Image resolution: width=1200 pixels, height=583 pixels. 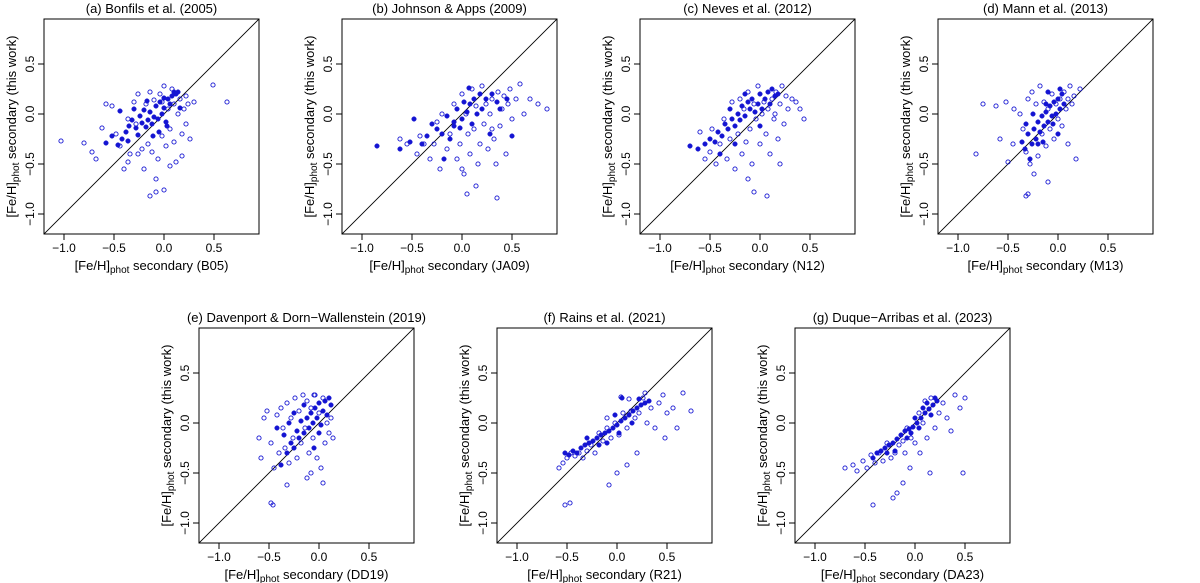 What do you see at coordinates (958, 248) in the screenshot?
I see `x-tick-label: −1.0` at bounding box center [958, 248].